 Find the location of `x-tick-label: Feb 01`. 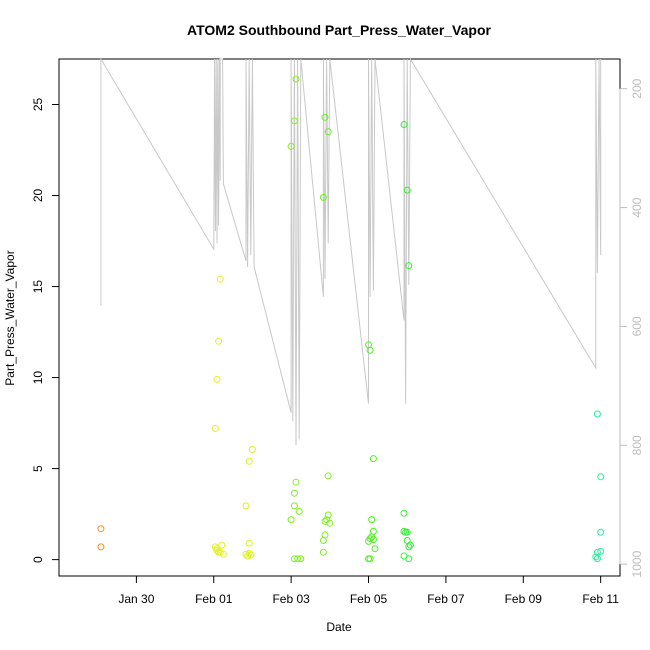

x-tick-label: Feb 01 is located at coordinates (214, 599).